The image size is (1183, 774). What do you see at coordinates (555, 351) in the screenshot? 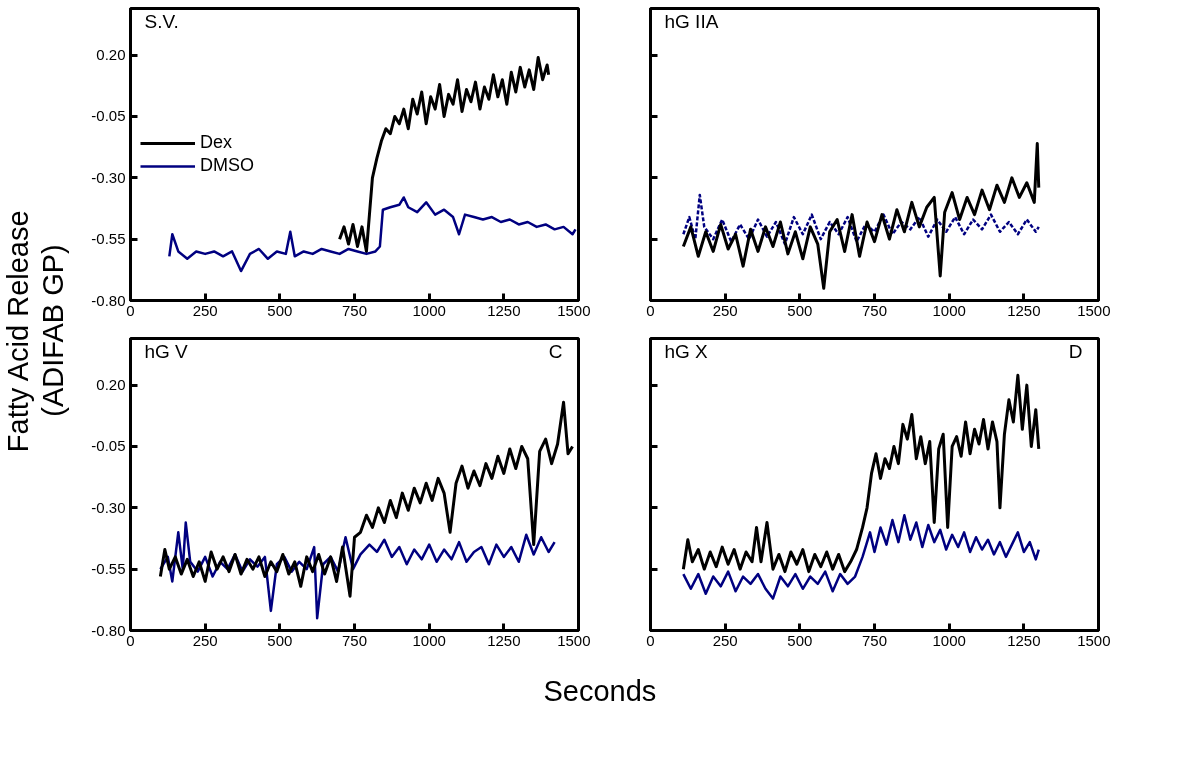
I see `annotation: C` at bounding box center [555, 351].